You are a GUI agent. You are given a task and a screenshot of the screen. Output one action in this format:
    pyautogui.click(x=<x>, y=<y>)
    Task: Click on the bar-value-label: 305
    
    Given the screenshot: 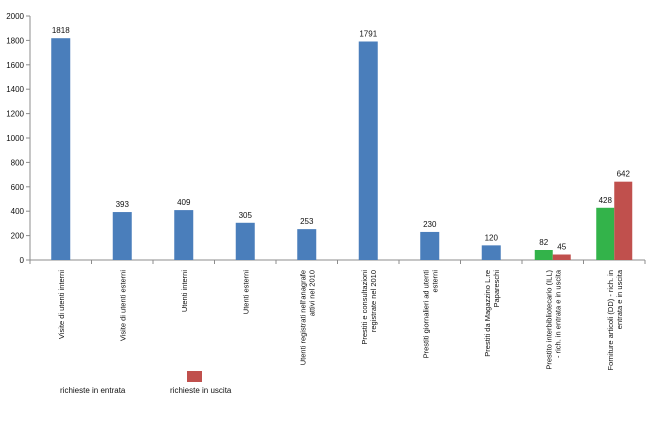 What is the action you would take?
    pyautogui.click(x=246, y=215)
    